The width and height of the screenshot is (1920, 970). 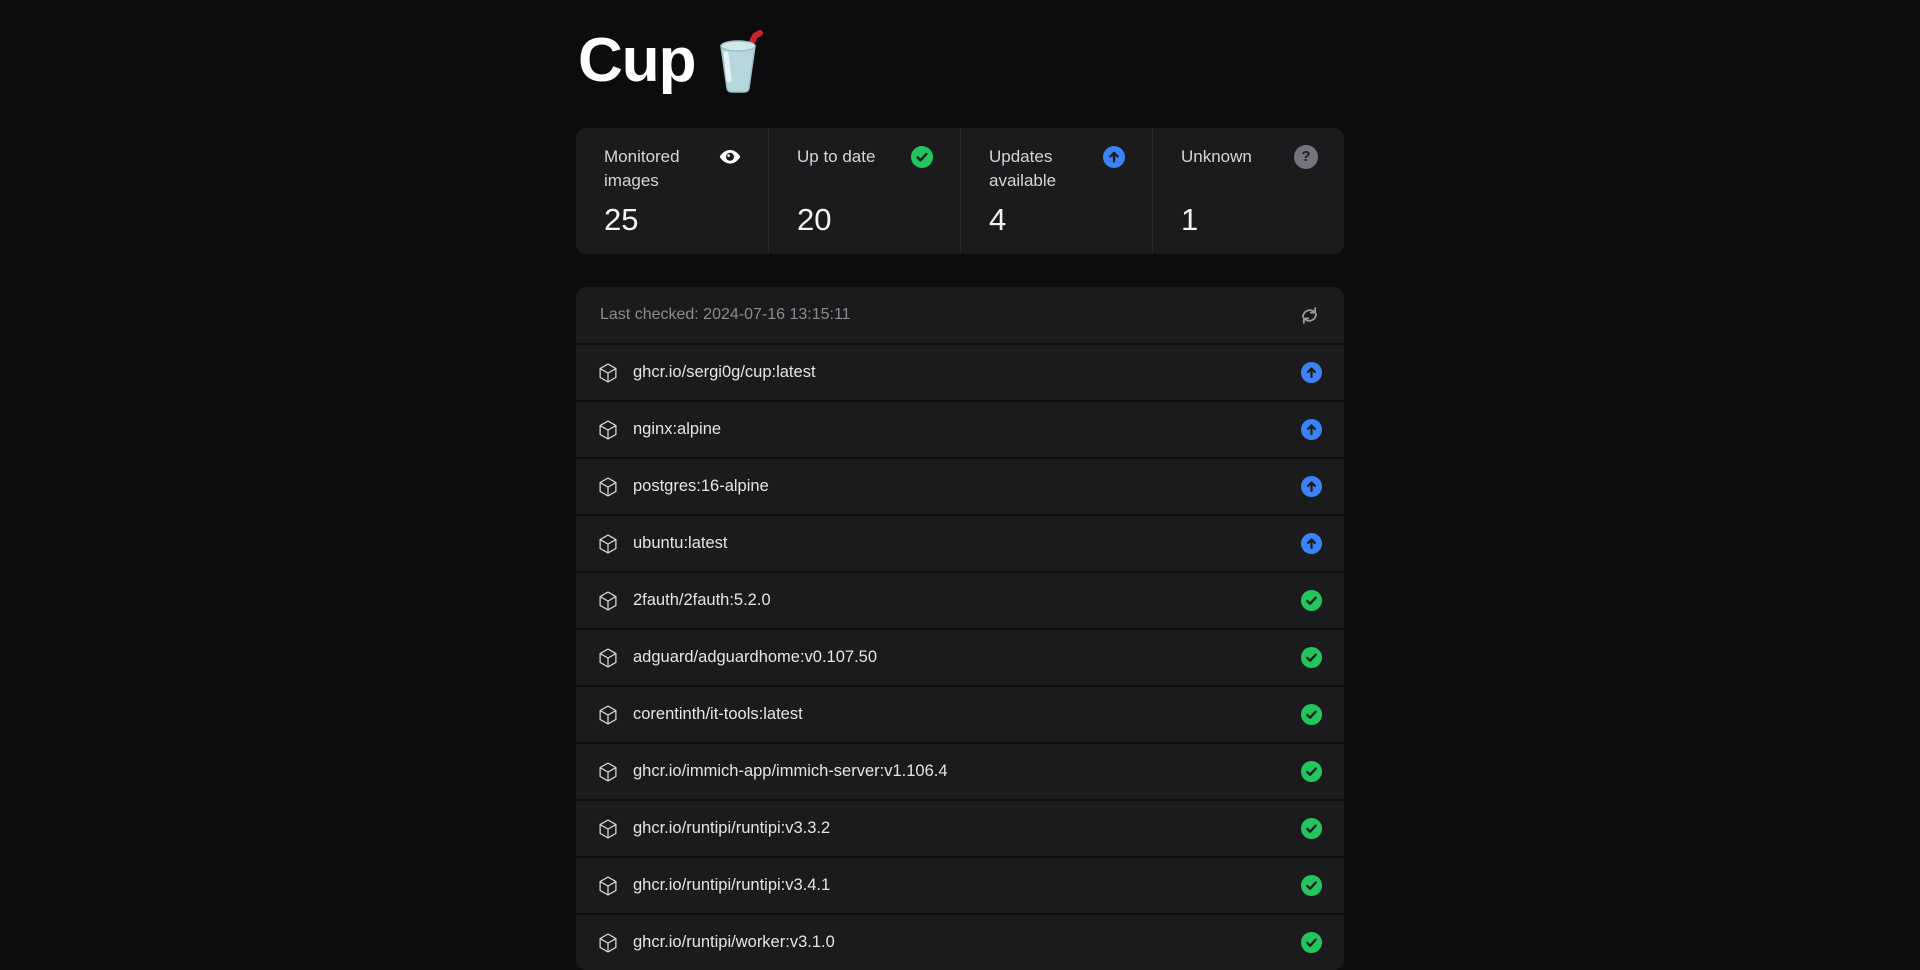 I want to click on image-name: corentinth/it-tools:latest, so click(x=718, y=714).